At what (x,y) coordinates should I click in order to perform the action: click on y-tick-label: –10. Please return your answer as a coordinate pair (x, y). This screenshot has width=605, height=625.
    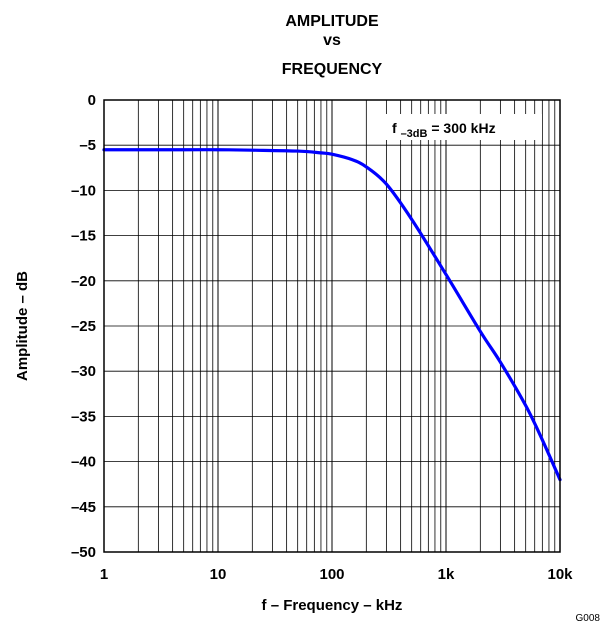
    Looking at the image, I should click on (83, 190).